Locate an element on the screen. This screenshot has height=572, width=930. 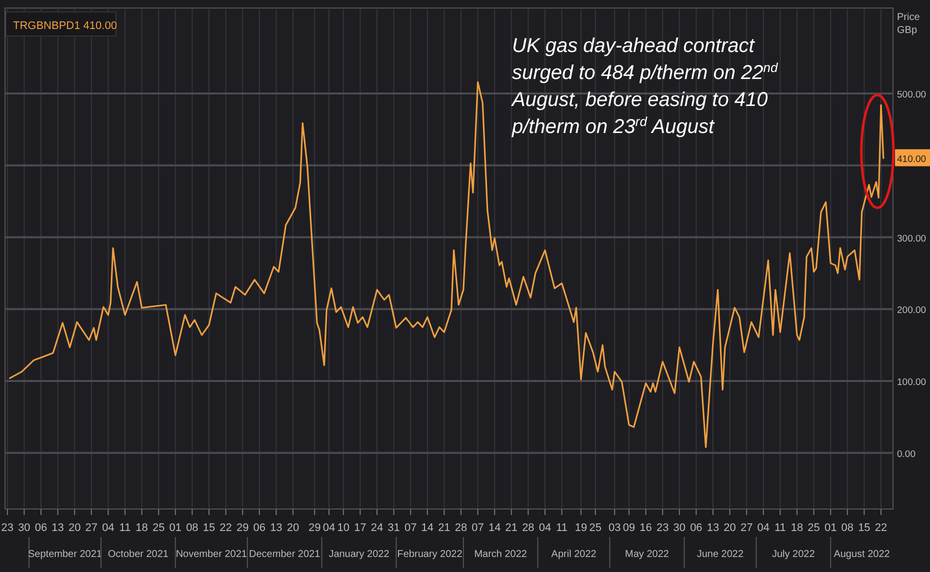
x-tick-label: 31 is located at coordinates (394, 528).